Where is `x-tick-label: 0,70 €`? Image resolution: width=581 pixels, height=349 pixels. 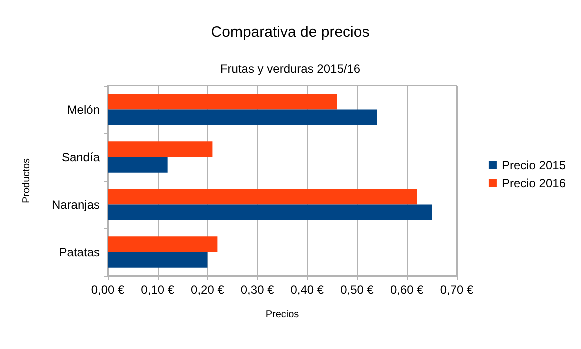
x-tick-label: 0,70 € is located at coordinates (457, 290).